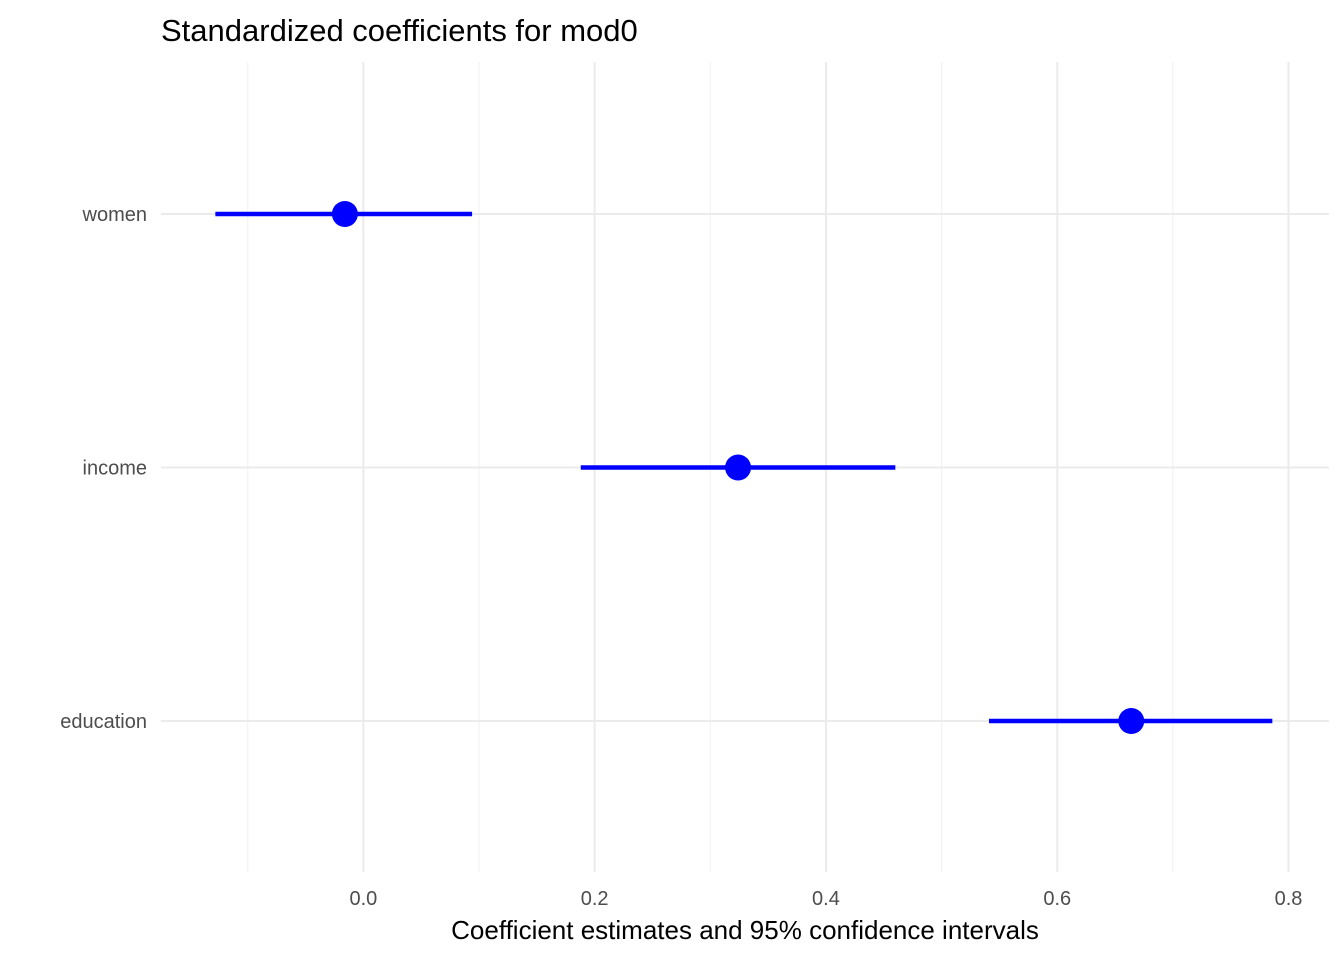 The image size is (1344, 960). I want to click on estimate-point-income, so click(738, 467).